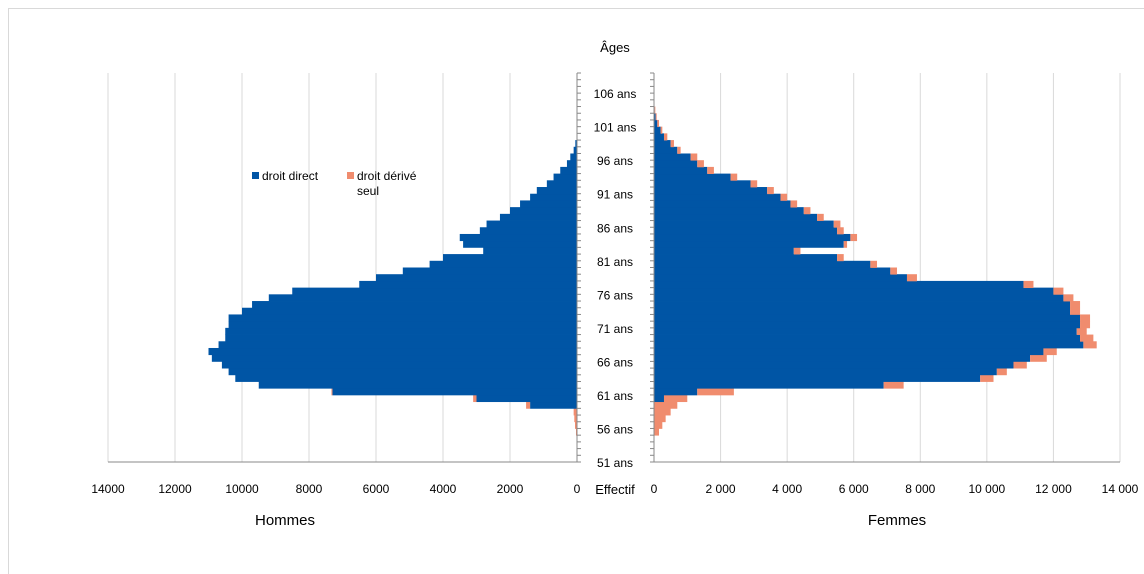 The height and width of the screenshot is (574, 1144). Describe the element at coordinates (387, 176) in the screenshot. I see `legend-label-droit-derive-line1: droit dérivé` at that location.